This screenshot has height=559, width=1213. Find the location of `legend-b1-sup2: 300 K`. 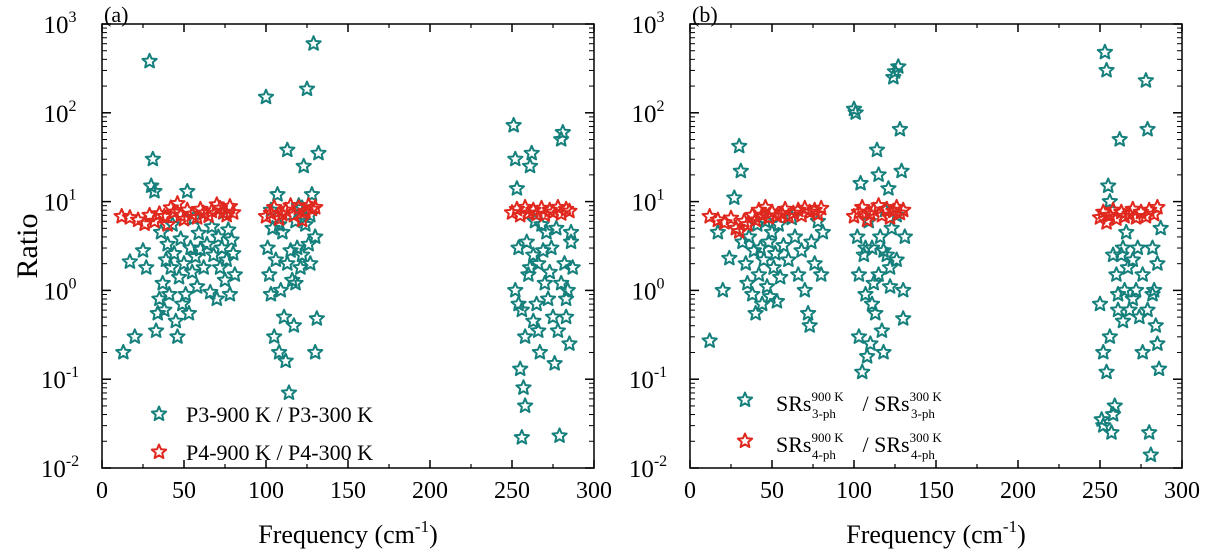

legend-b1-sup2: 300 K is located at coordinates (926, 437).